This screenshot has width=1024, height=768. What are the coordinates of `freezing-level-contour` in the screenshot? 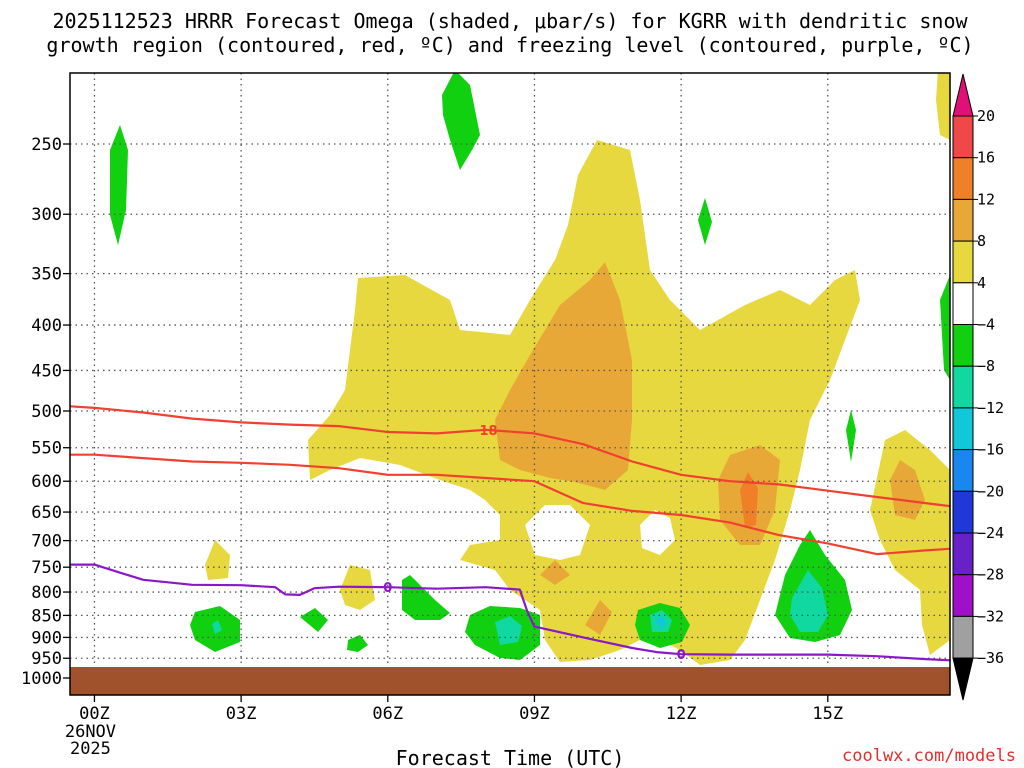 It's located at (510, 612).